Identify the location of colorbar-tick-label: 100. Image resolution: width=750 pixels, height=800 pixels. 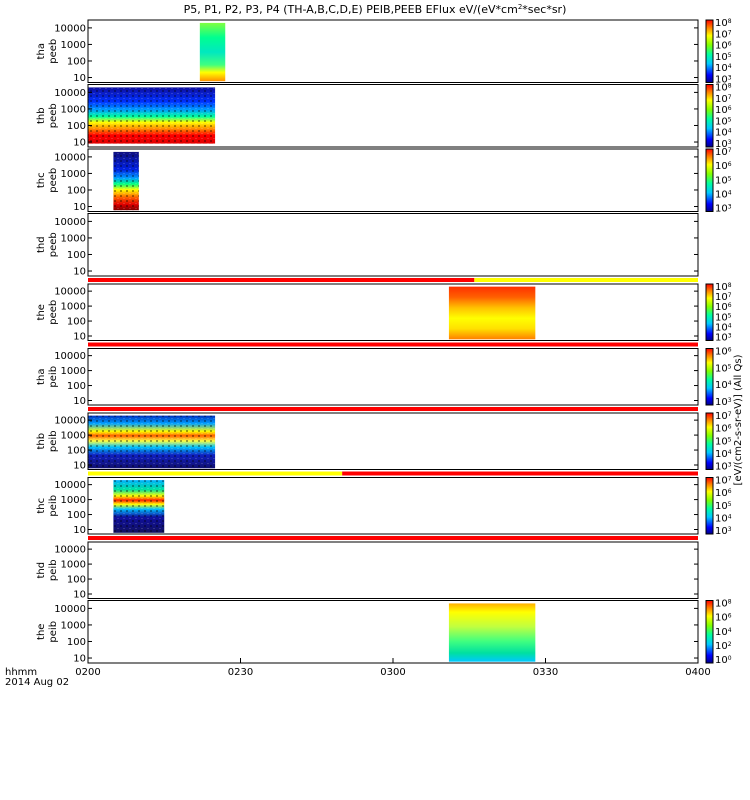
(723, 660).